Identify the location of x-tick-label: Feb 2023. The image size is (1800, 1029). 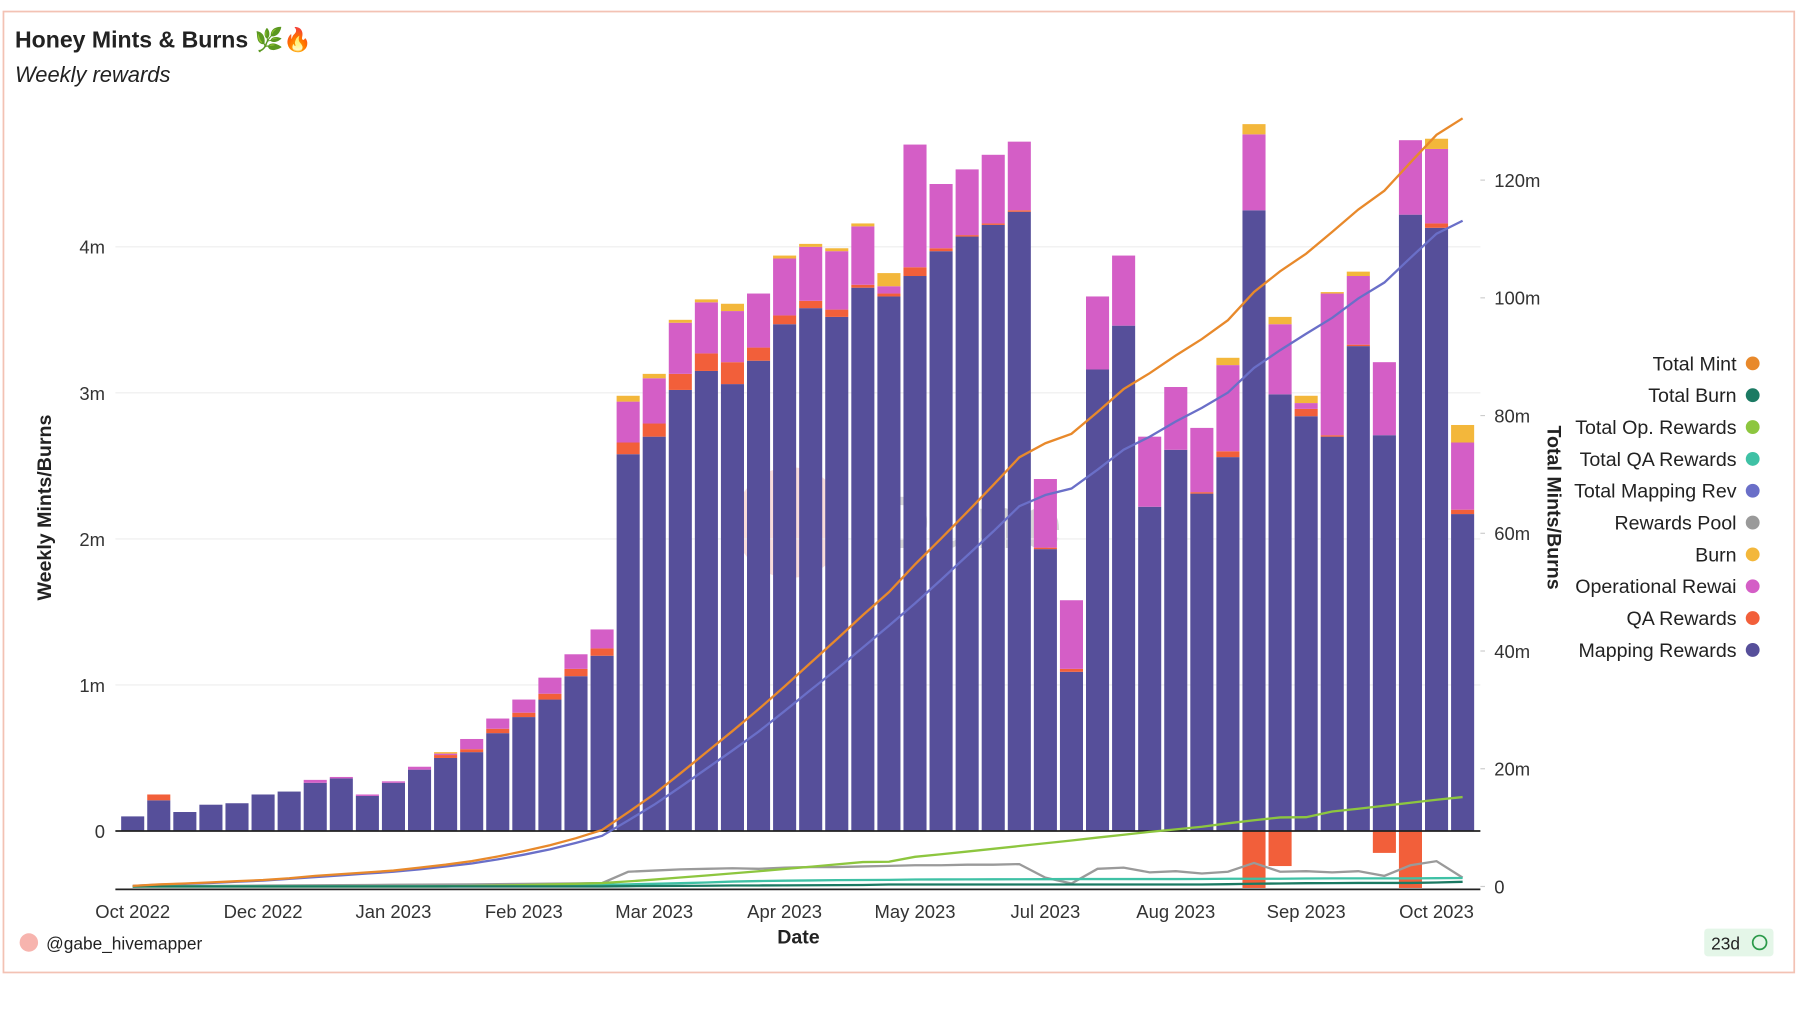
(524, 911).